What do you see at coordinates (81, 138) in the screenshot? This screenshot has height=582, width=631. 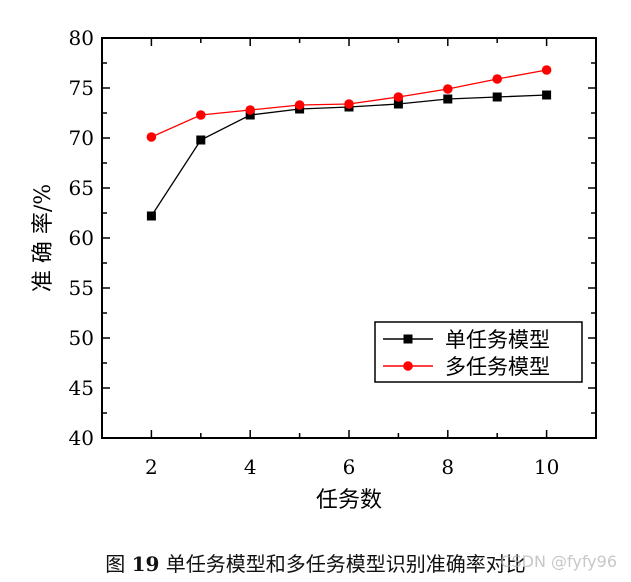 I see `y-tick-label: 70` at bounding box center [81, 138].